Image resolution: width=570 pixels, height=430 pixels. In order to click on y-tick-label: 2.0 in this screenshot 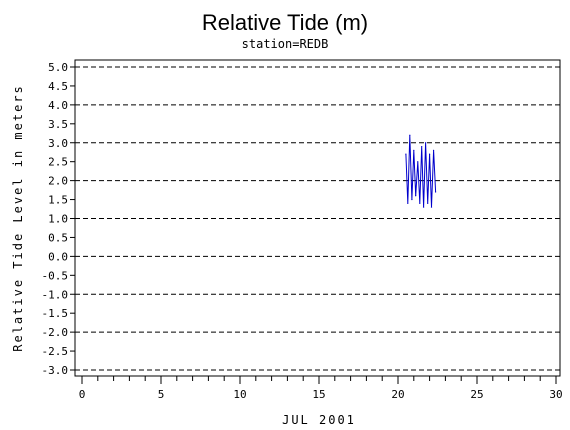, I will do `click(58, 181)`.